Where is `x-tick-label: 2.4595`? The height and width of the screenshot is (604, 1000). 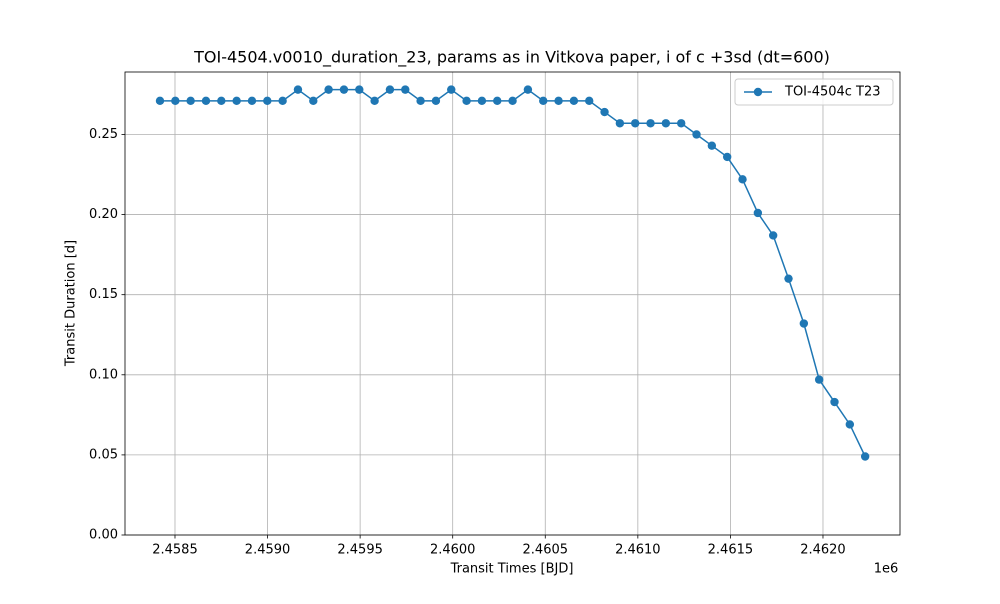 x-tick-label: 2.4595 is located at coordinates (360, 550).